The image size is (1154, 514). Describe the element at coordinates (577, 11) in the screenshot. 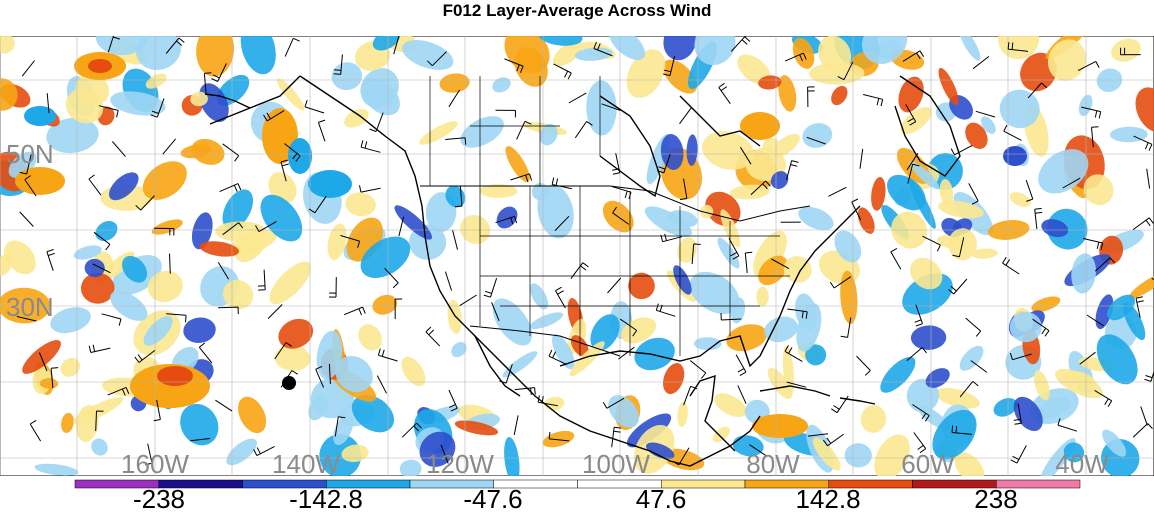

I see `map-title: F012 Layer-Average Across Wind` at that location.